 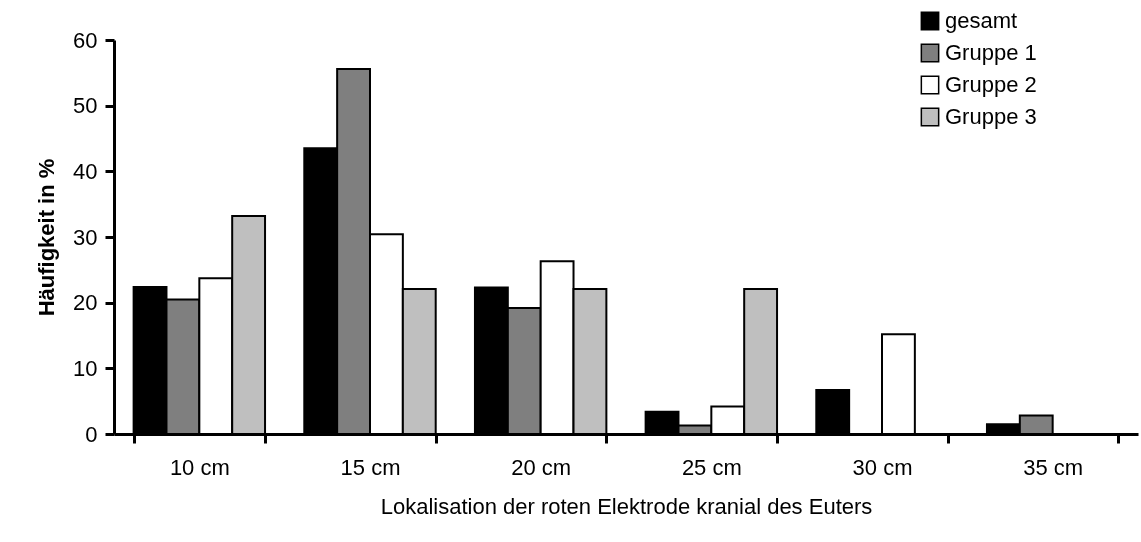 What do you see at coordinates (85, 106) in the screenshot?
I see `y-tick-label: 50` at bounding box center [85, 106].